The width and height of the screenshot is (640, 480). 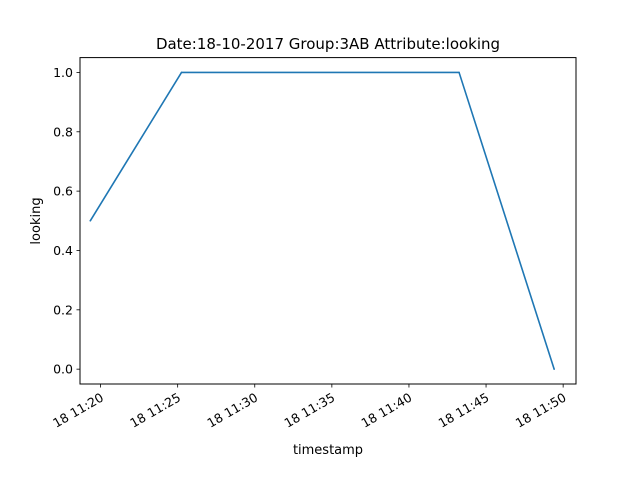 I want to click on x-tick-label: 18 11:40, so click(x=387, y=410).